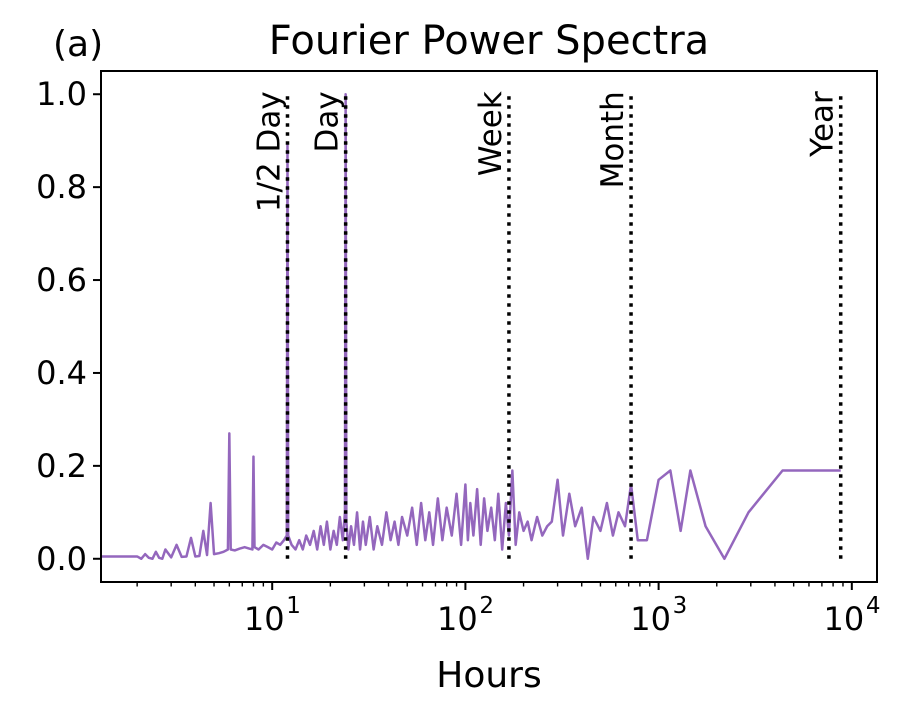 Image resolution: width=906 pixels, height=717 pixels. I want to click on reference-line-label: 1/2 Day, so click(270, 151).